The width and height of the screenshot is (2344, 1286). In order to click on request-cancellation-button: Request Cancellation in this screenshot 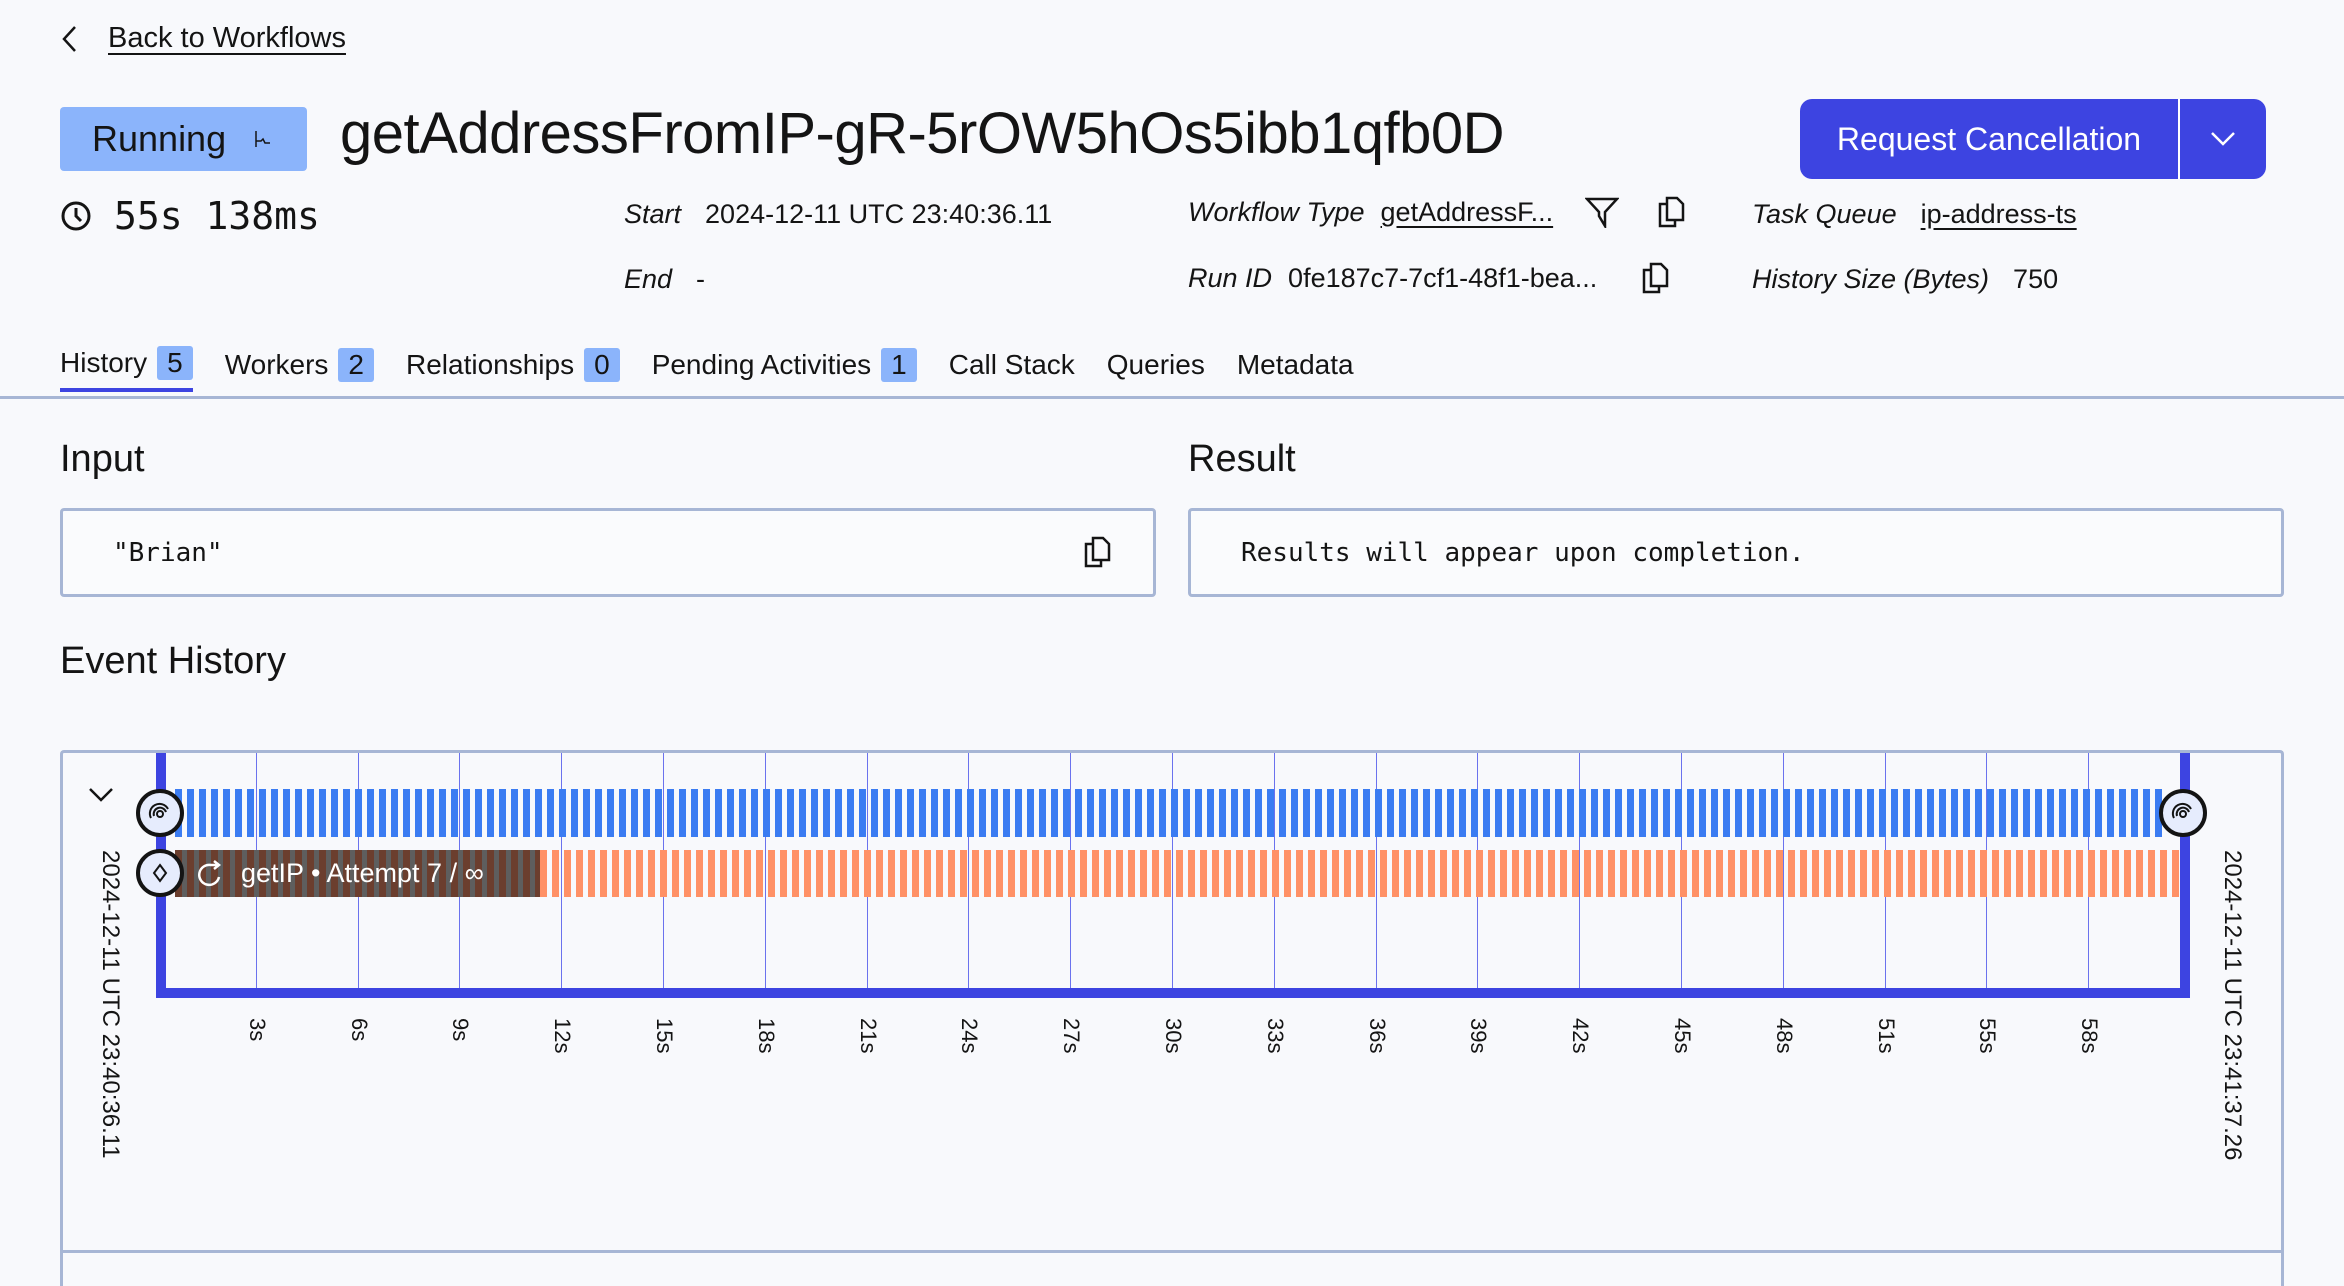, I will do `click(1990, 139)`.